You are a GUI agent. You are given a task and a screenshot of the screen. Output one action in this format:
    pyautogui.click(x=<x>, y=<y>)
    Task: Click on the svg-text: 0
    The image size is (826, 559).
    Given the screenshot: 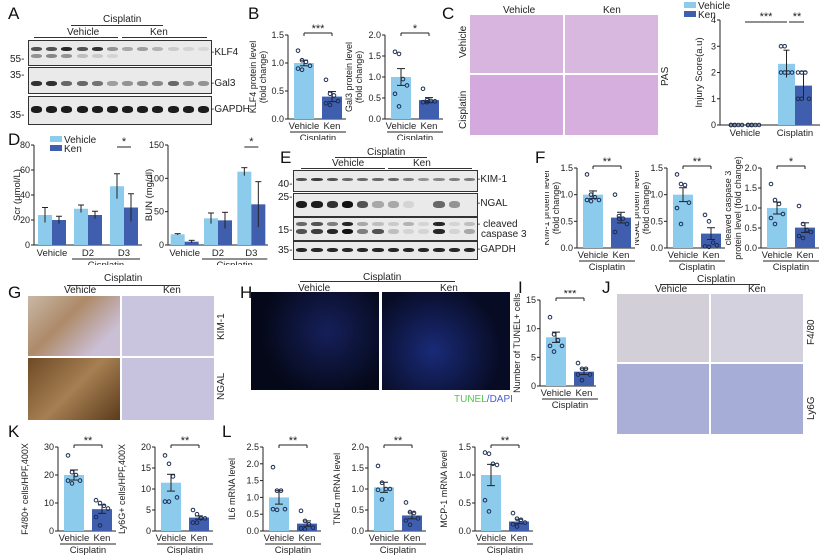 What is the action you would take?
    pyautogui.click(x=533, y=386)
    